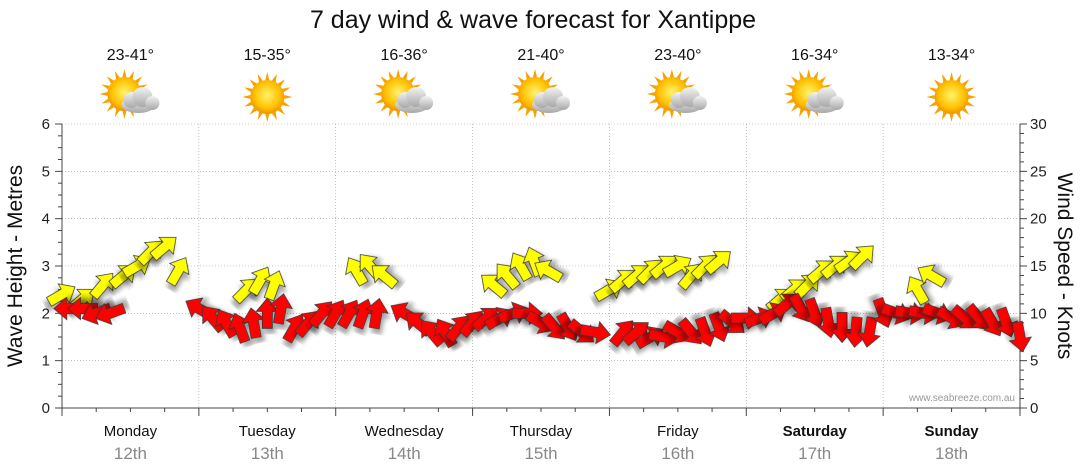 The image size is (1080, 475). What do you see at coordinates (46, 266) in the screenshot?
I see `y-tick-label-left: 3` at bounding box center [46, 266].